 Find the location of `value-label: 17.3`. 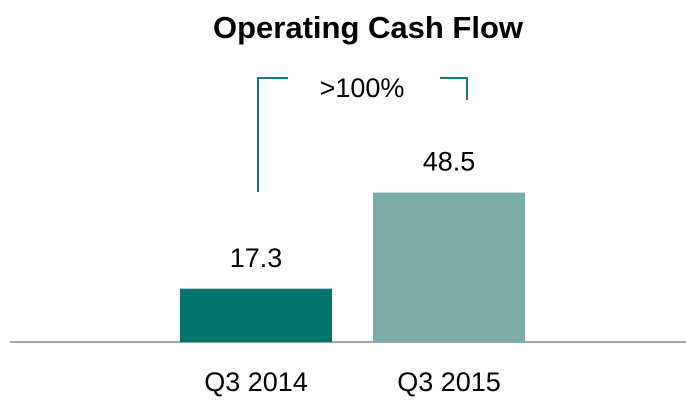

value-label: 17.3 is located at coordinates (256, 258).